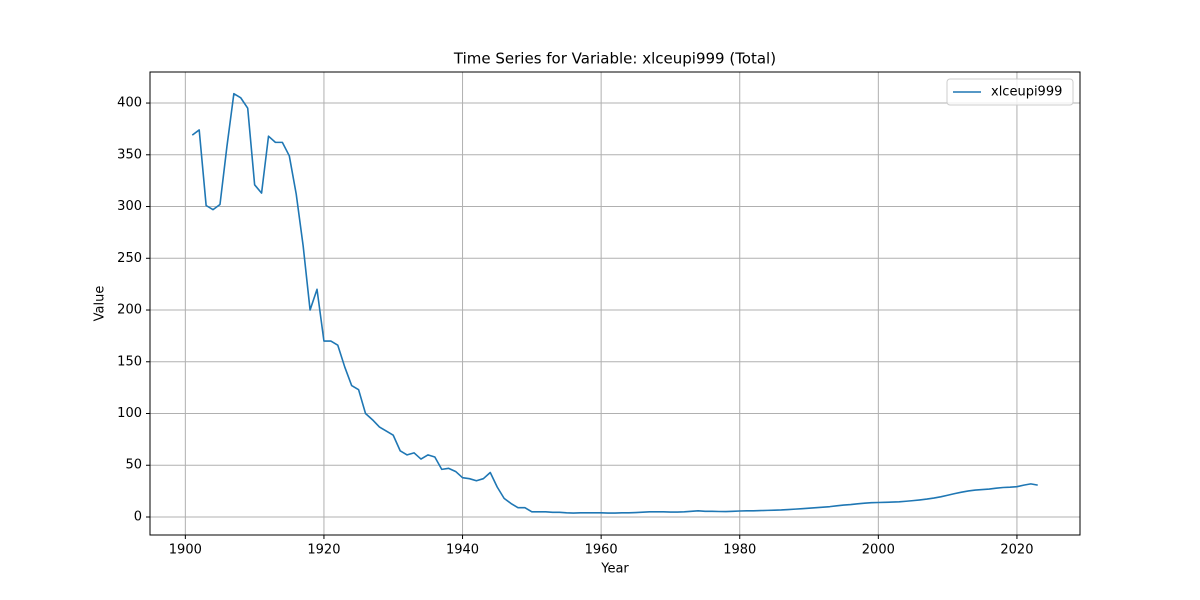 Image resolution: width=1200 pixels, height=600 pixels. What do you see at coordinates (1016, 550) in the screenshot?
I see `x-tick-label: 2020` at bounding box center [1016, 550].